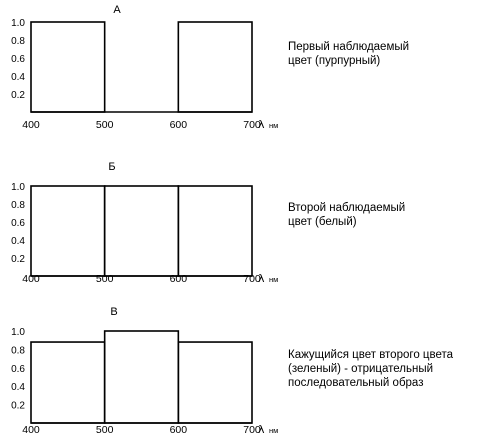 Image resolution: width=477 pixels, height=441 pixels. I want to click on panel-letter: А, so click(117, 10).